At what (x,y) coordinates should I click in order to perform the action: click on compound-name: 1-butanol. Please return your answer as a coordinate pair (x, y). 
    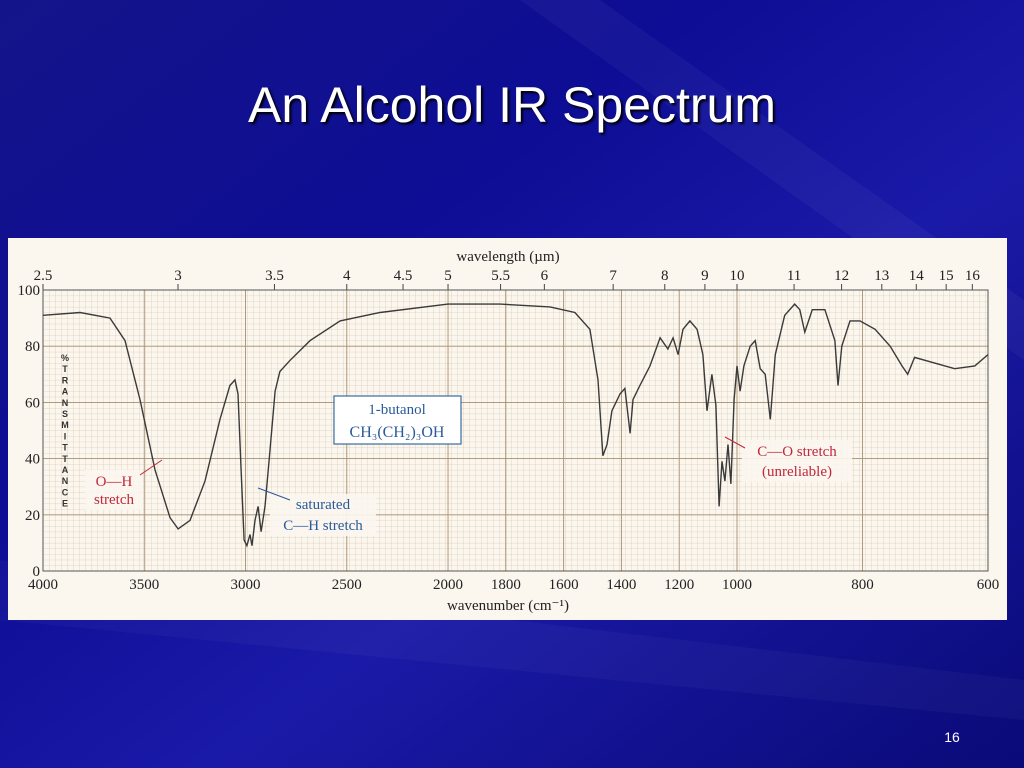
    Looking at the image, I should click on (397, 410).